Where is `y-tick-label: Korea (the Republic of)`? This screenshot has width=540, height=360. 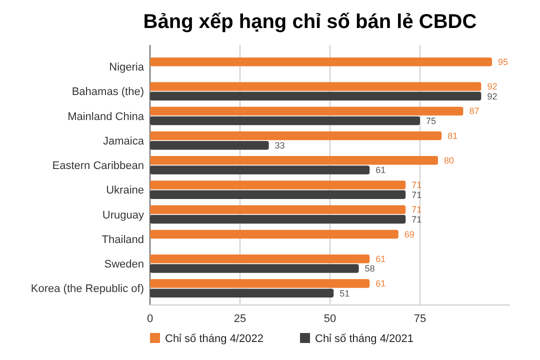 y-tick-label: Korea (the Republic of) is located at coordinates (87, 289).